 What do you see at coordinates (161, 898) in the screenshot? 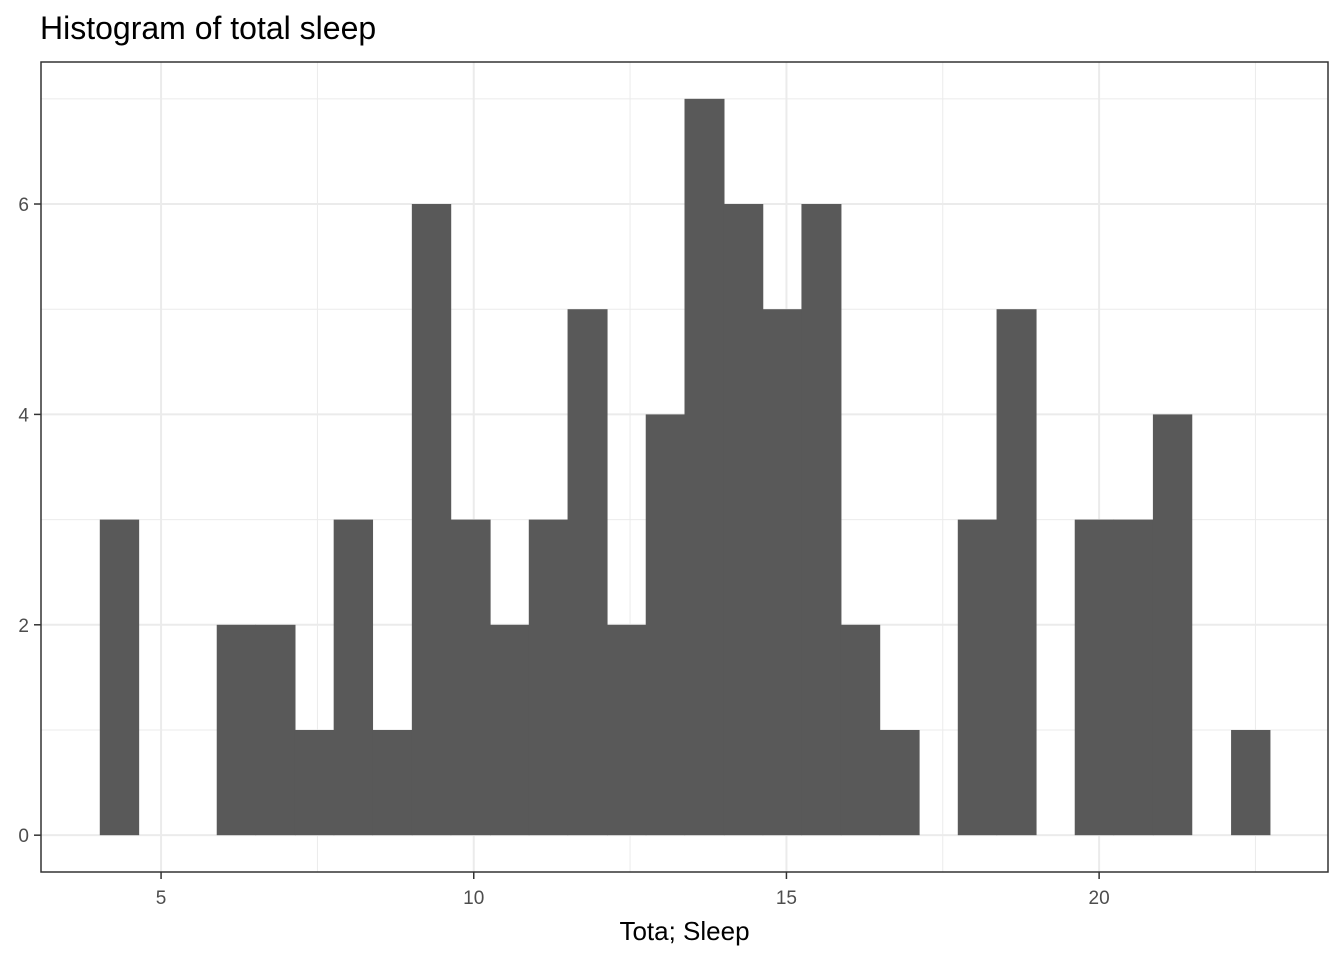
I see `x-tick-label: 5` at bounding box center [161, 898].